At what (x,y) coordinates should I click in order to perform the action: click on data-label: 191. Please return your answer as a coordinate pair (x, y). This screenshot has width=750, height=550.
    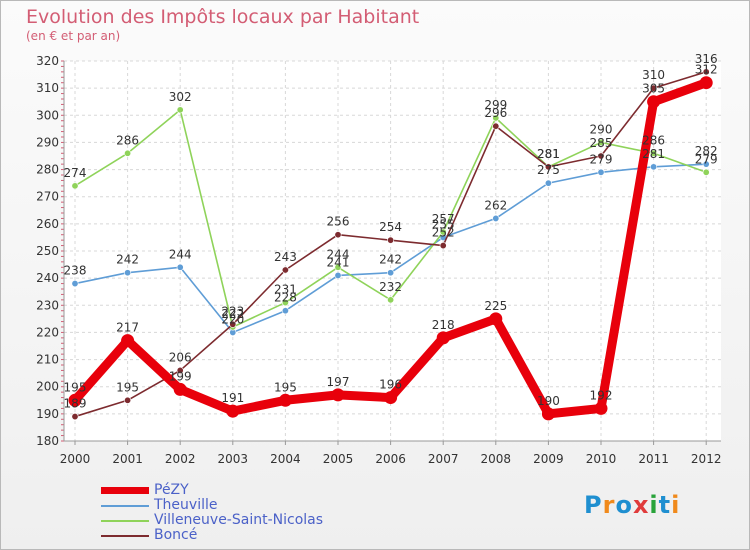
    Looking at the image, I should click on (232, 398).